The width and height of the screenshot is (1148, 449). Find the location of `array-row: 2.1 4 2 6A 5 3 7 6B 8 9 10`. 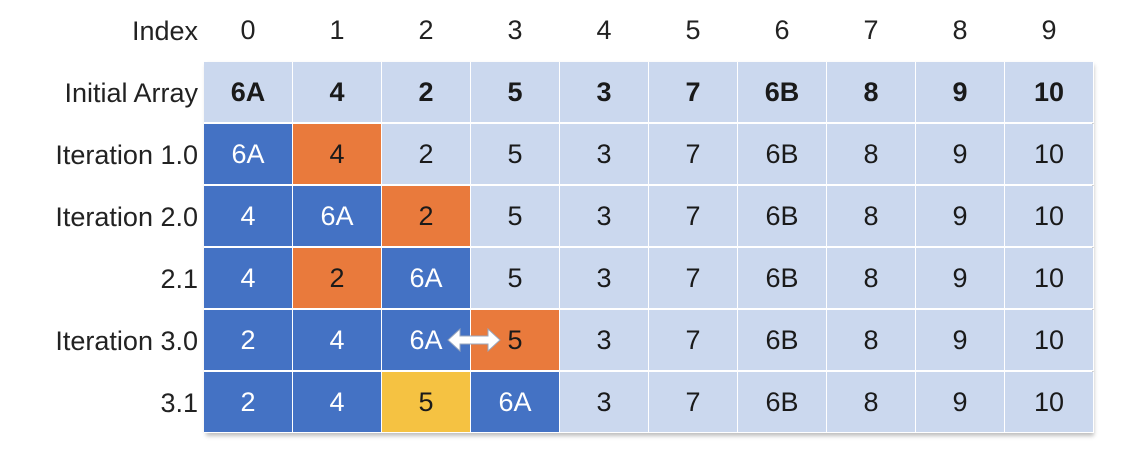

array-row: 2.1 4 2 6A 5 3 7 6B 8 9 10 is located at coordinates (574, 279).